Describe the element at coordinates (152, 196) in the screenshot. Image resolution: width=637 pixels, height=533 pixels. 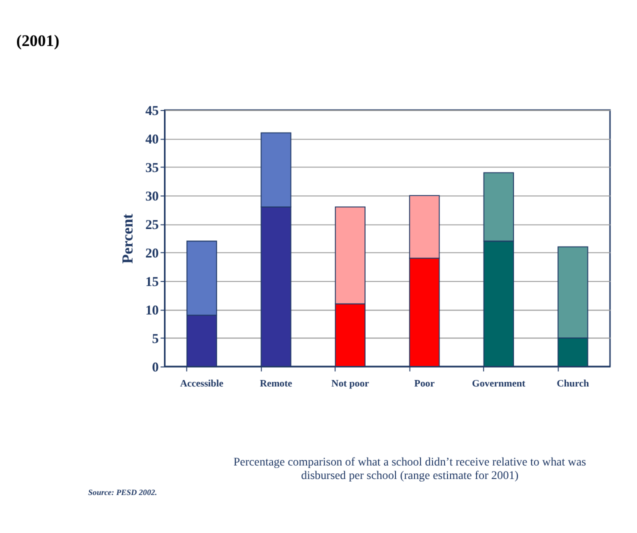
I see `y-tick-label: 30` at that location.